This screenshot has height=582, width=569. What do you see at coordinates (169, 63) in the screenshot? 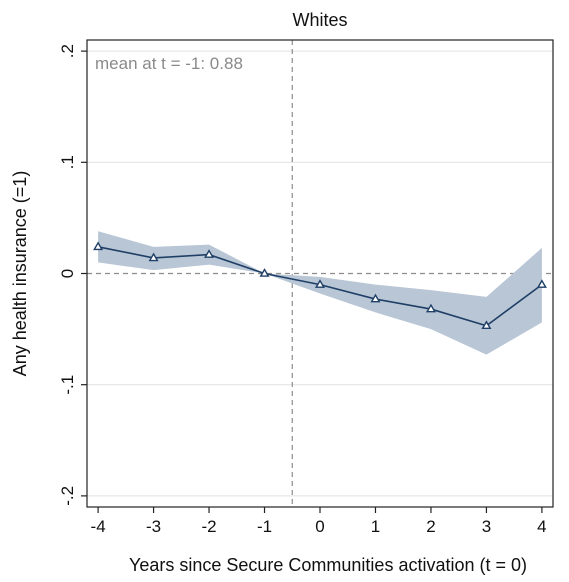
I see `mean-annotation: mean at t = -1: 0.88` at bounding box center [169, 63].